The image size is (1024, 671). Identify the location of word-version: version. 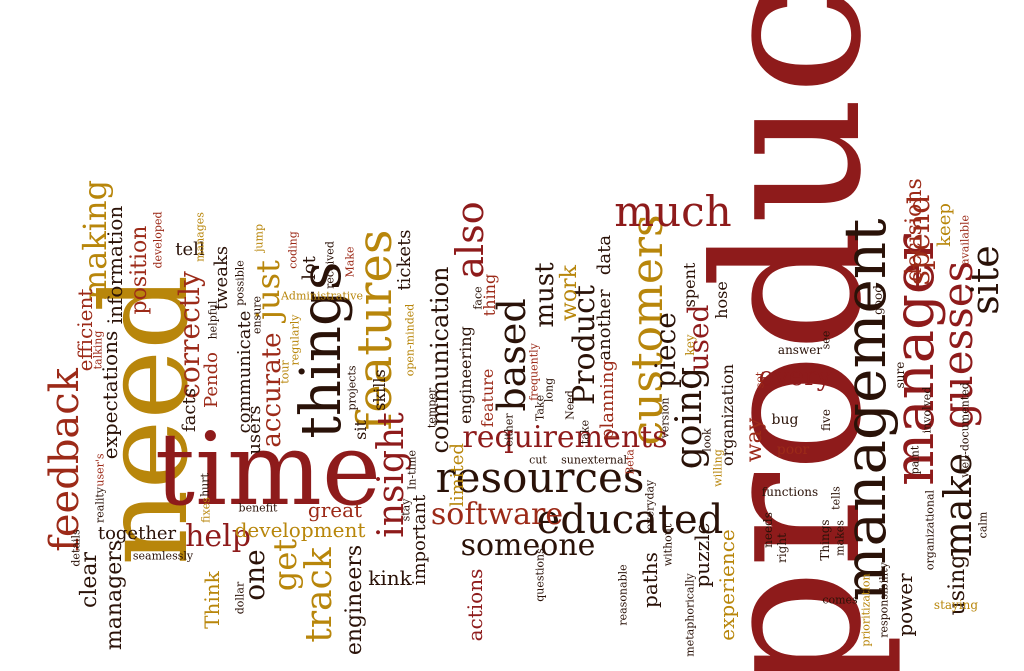
(665, 418).